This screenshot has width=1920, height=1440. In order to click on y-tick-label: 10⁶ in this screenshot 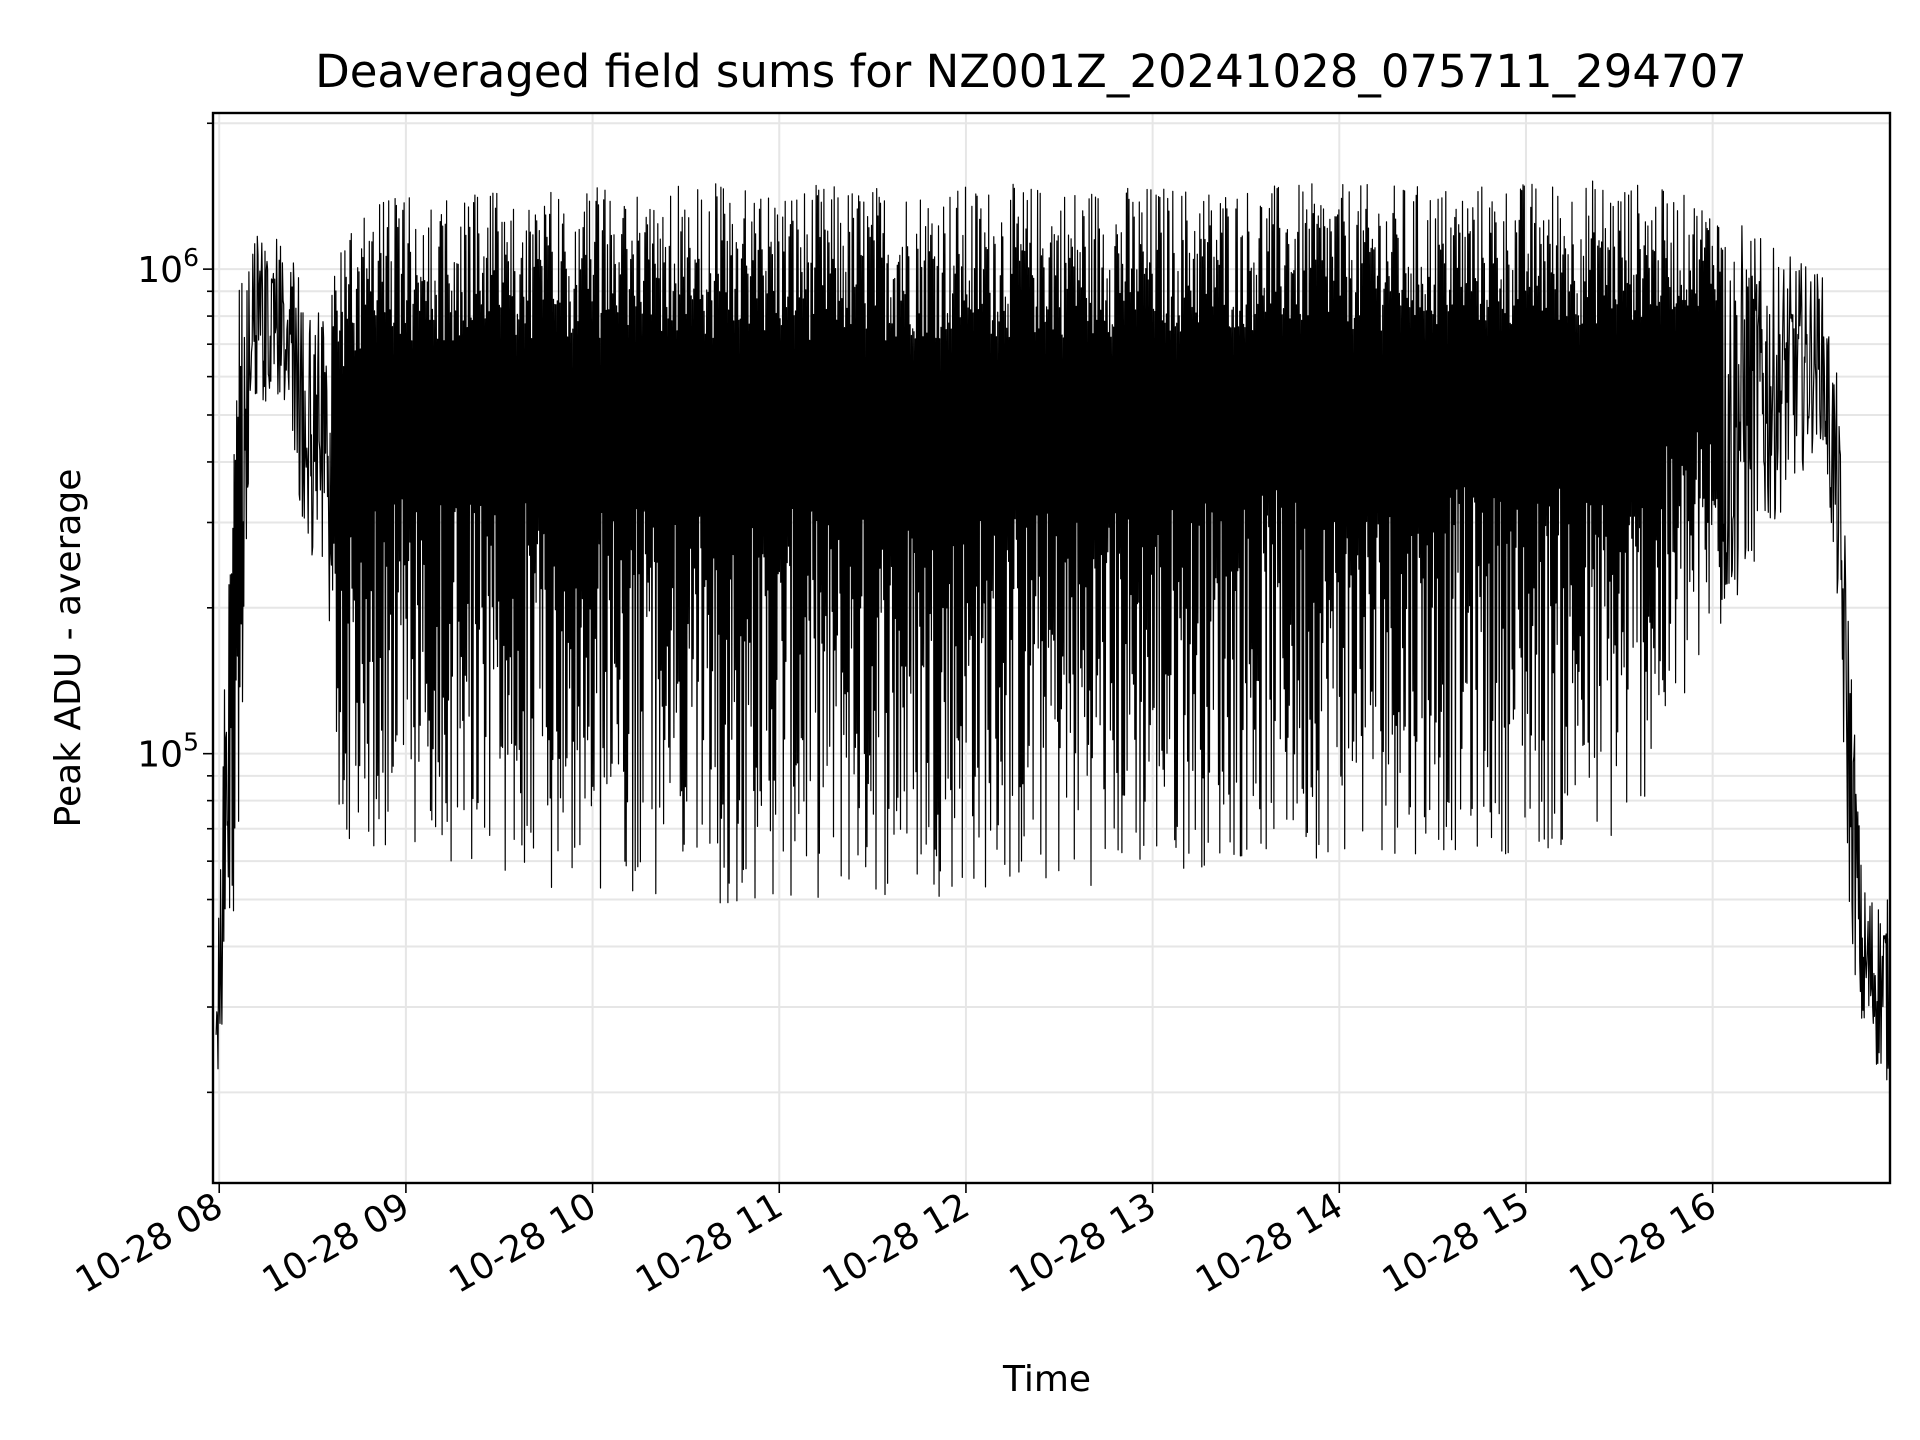, I will do `click(168, 267)`.